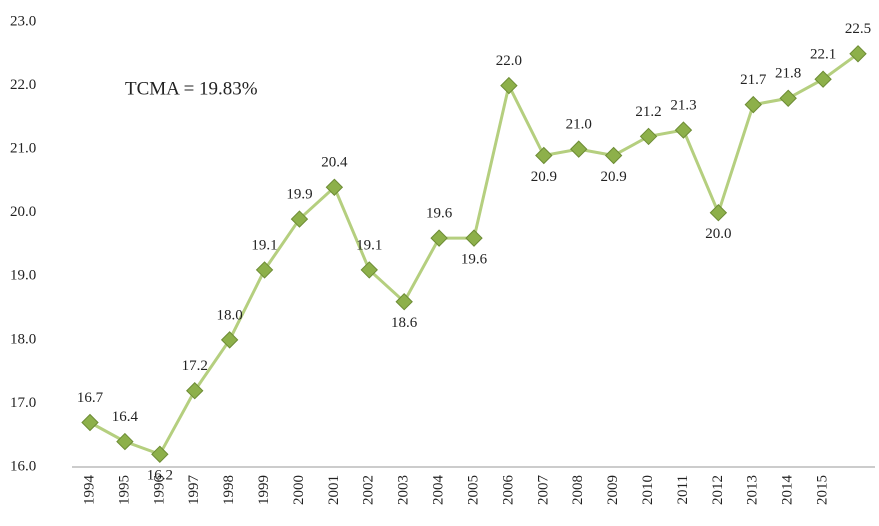 The width and height of the screenshot is (879, 526). What do you see at coordinates (160, 476) in the screenshot?
I see `value-label: 16.2` at bounding box center [160, 476].